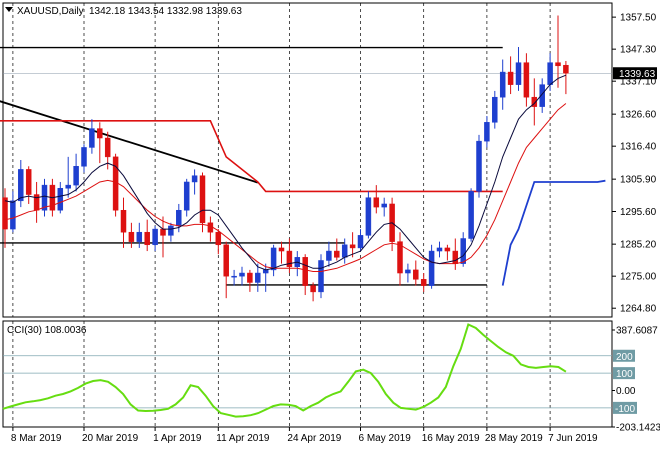  I want to click on date-label: 28 May 2019, so click(514, 438).